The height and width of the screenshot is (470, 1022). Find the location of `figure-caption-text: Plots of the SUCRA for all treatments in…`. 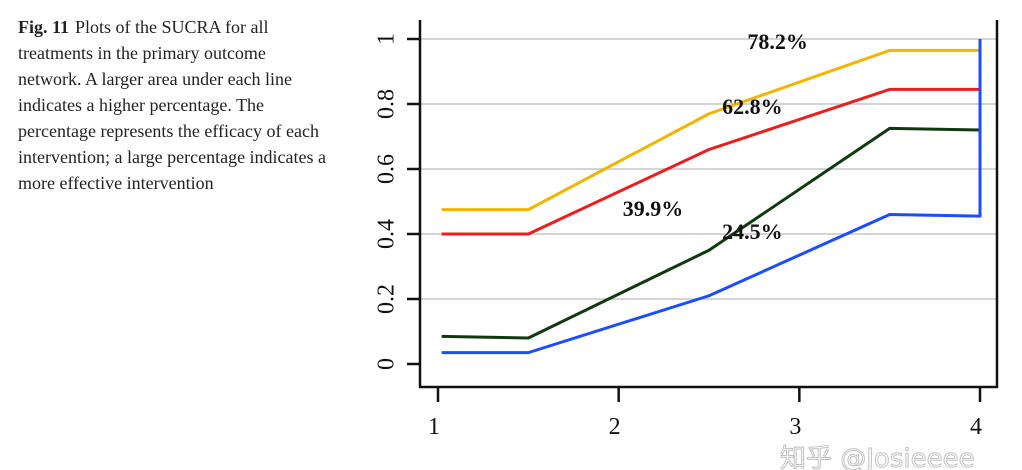

figure-caption-text: Plots of the SUCRA for all treatments in… is located at coordinates (172, 105).